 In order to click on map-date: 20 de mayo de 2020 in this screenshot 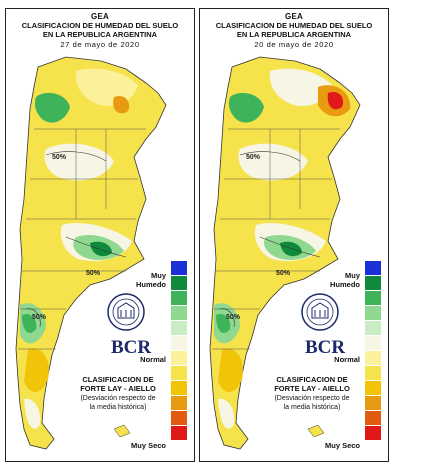, I will do `click(294, 44)`.